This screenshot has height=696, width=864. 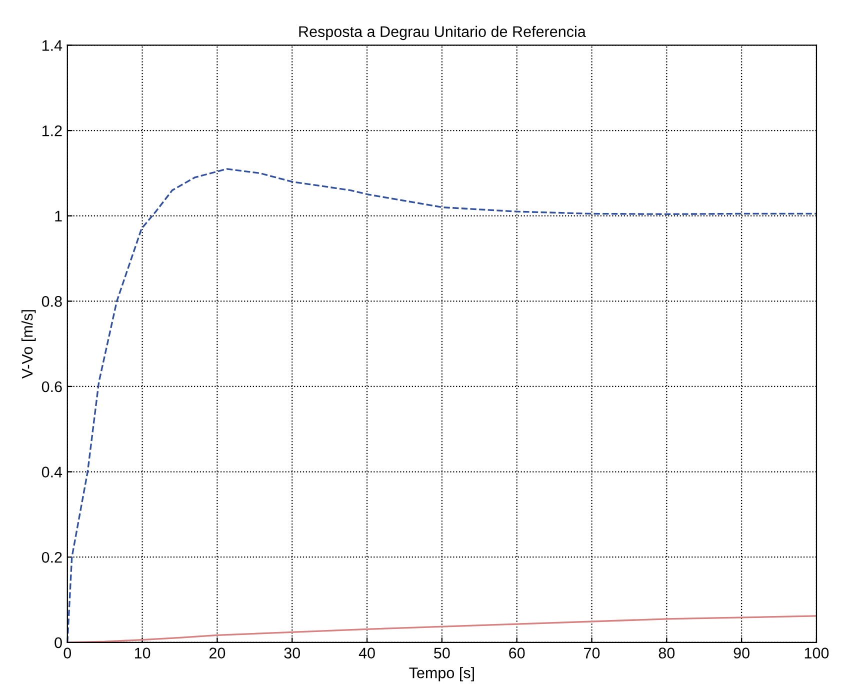 I want to click on y-tick-label: 0, so click(x=58, y=642).